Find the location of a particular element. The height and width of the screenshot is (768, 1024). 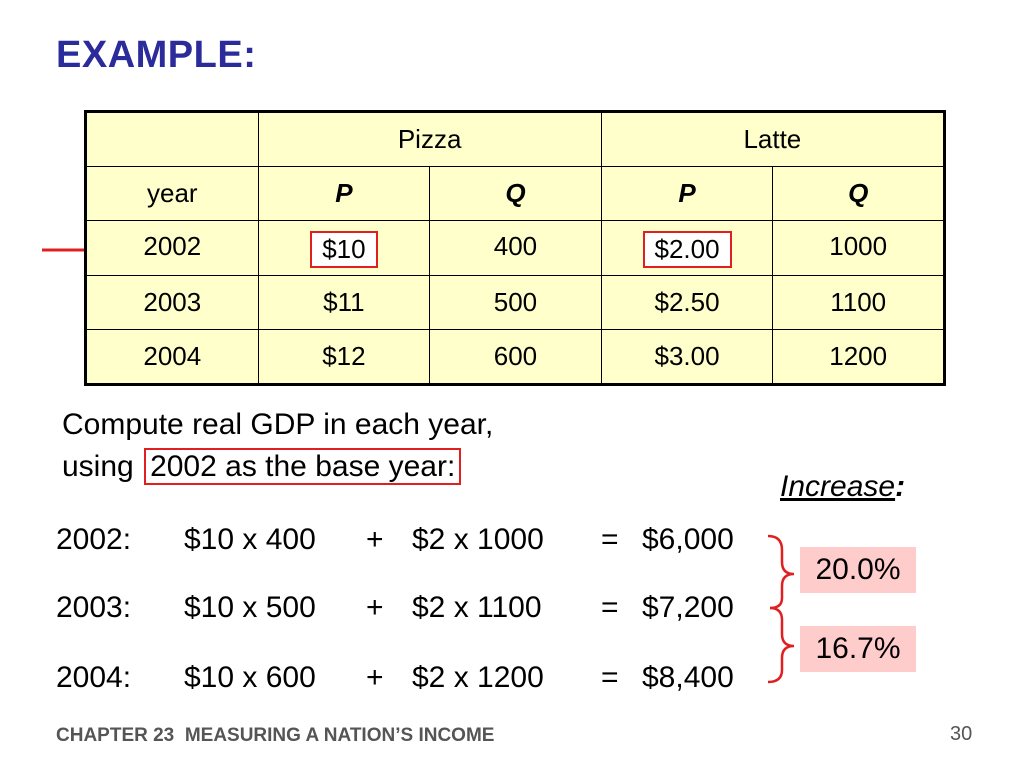

year-cell: 2003 is located at coordinates (172, 302).